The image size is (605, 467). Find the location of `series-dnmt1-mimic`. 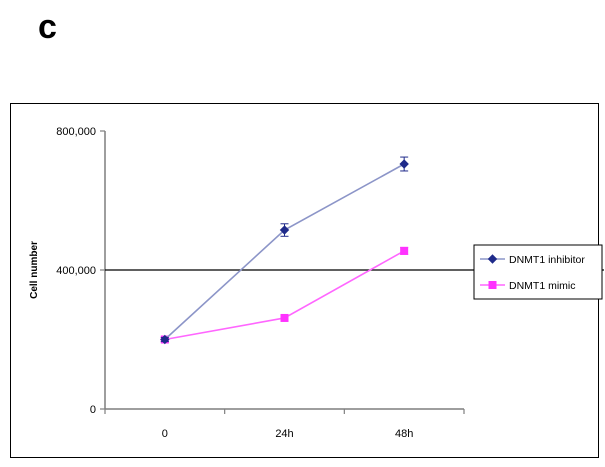

series-dnmt1-mimic is located at coordinates (284, 295).